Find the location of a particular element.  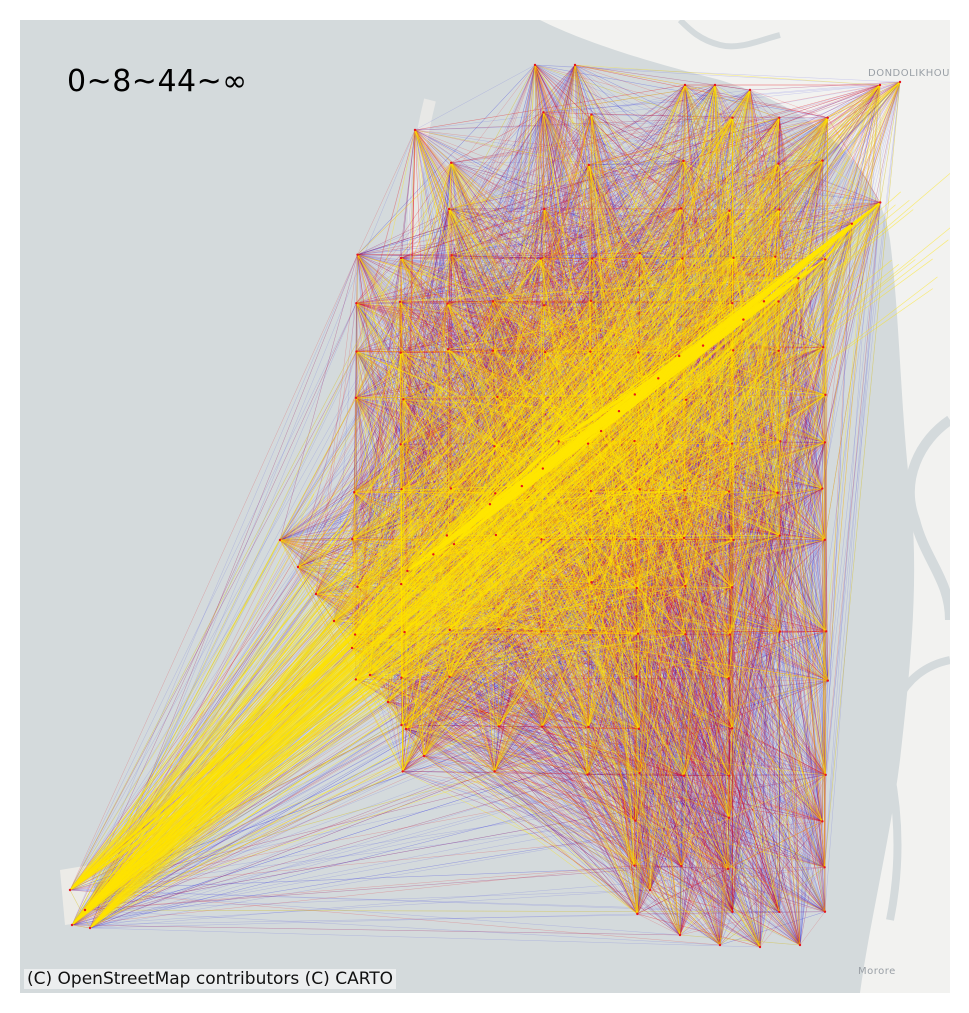

river-channel-south is located at coordinates (916, 788).